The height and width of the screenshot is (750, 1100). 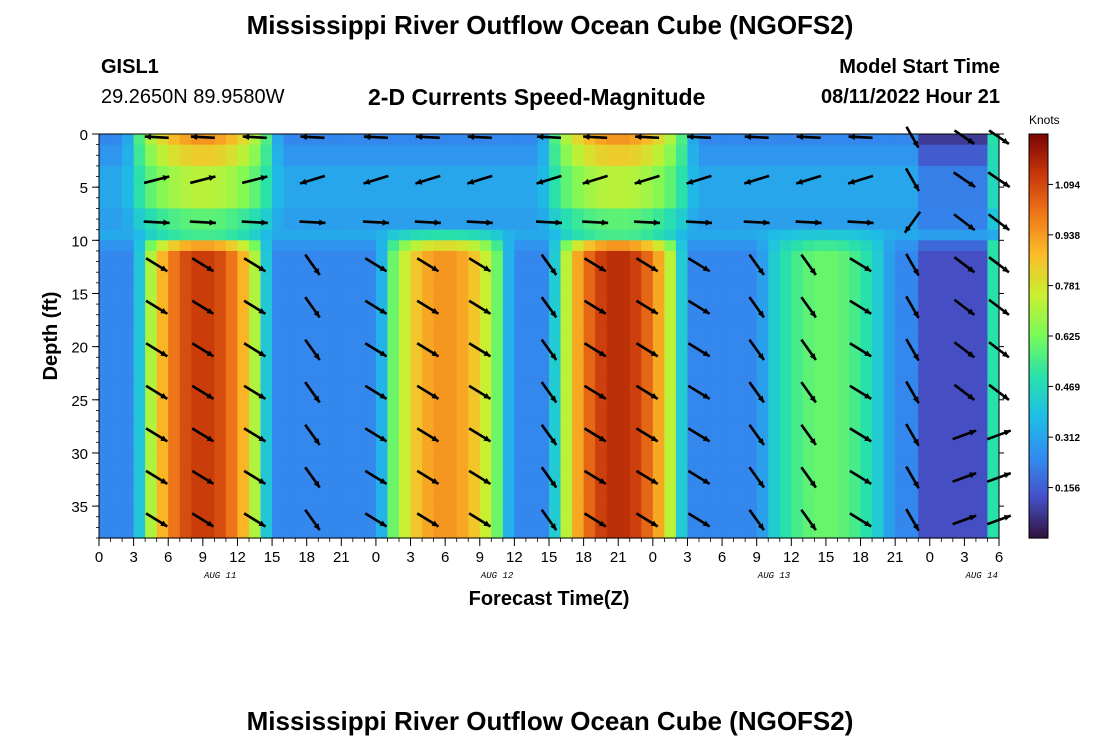 What do you see at coordinates (79, 454) in the screenshot?
I see `y-tick-label: 30` at bounding box center [79, 454].